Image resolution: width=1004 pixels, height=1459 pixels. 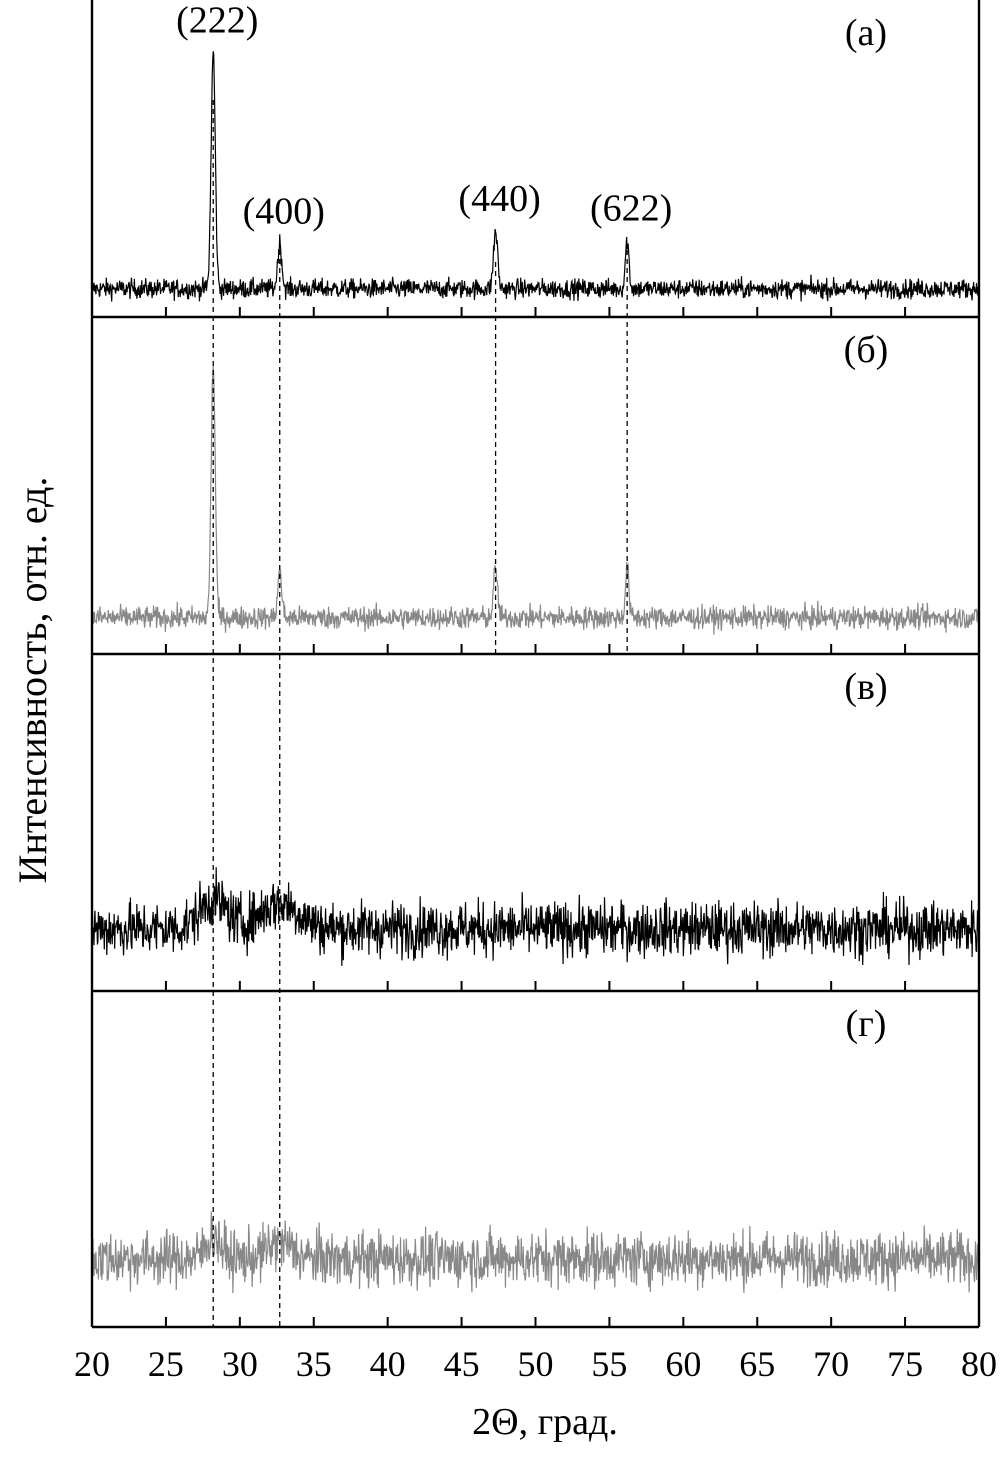 What do you see at coordinates (32, 680) in the screenshot?
I see `y-axis-label: Интенсивность, отн. ед.` at bounding box center [32, 680].